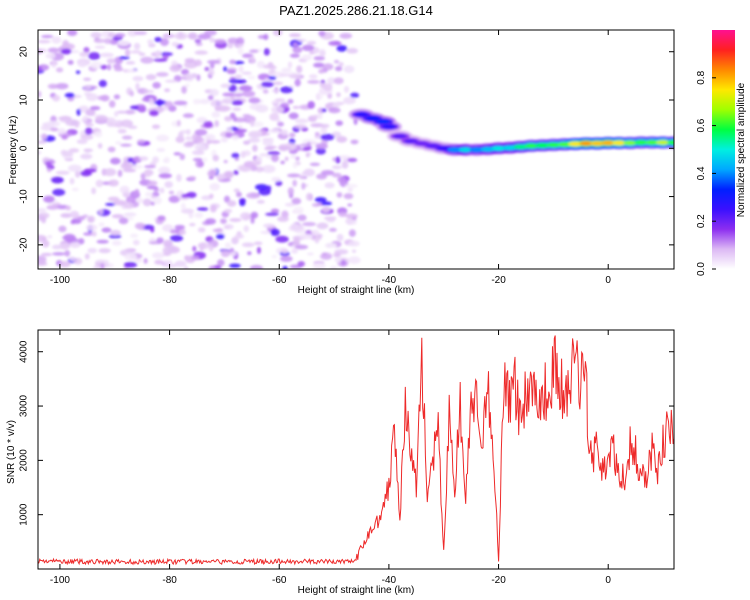 Image resolution: width=750 pixels, height=600 pixels. Describe the element at coordinates (389, 580) in the screenshot. I see `snr-x-tick-label: -40` at that location.